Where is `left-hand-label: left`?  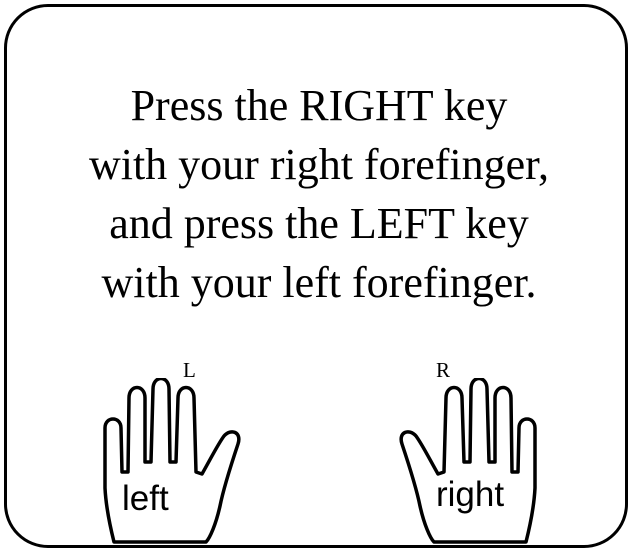 left-hand-label: left is located at coordinates (145, 498).